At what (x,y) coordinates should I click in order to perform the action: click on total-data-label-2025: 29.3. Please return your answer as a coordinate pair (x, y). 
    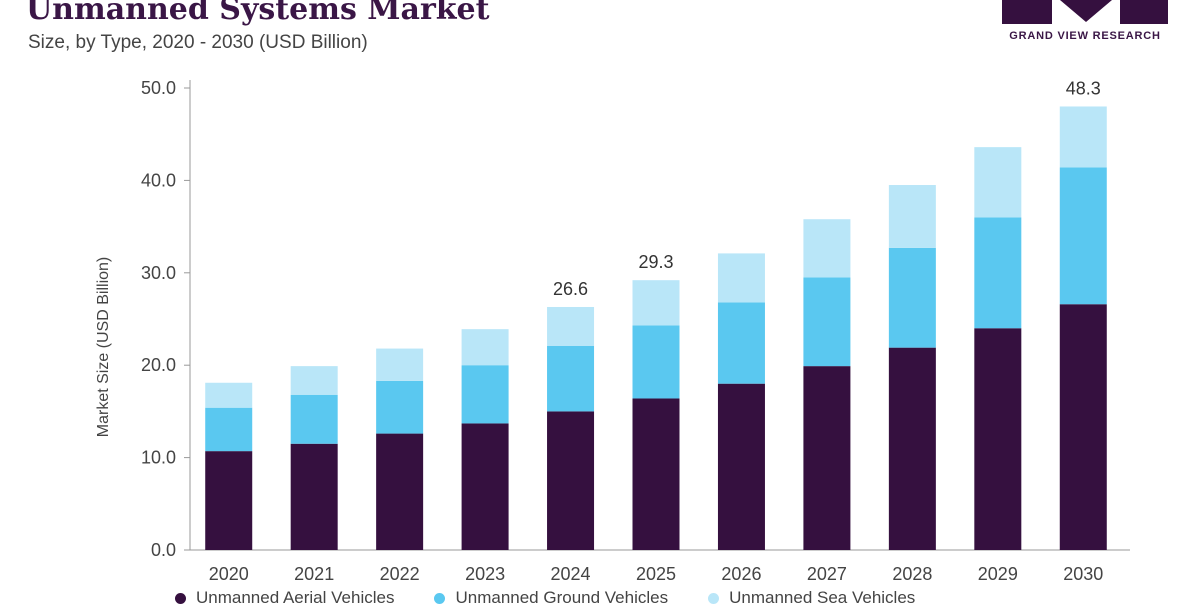
    Looking at the image, I should click on (655, 262).